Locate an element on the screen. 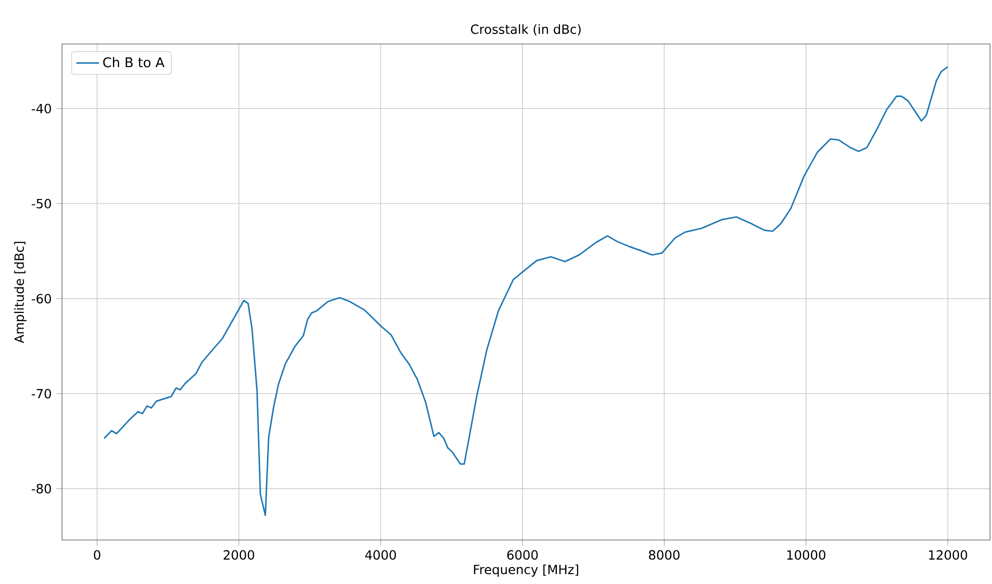 The height and width of the screenshot is (584, 992). x-tick-label: 10000 is located at coordinates (806, 555).